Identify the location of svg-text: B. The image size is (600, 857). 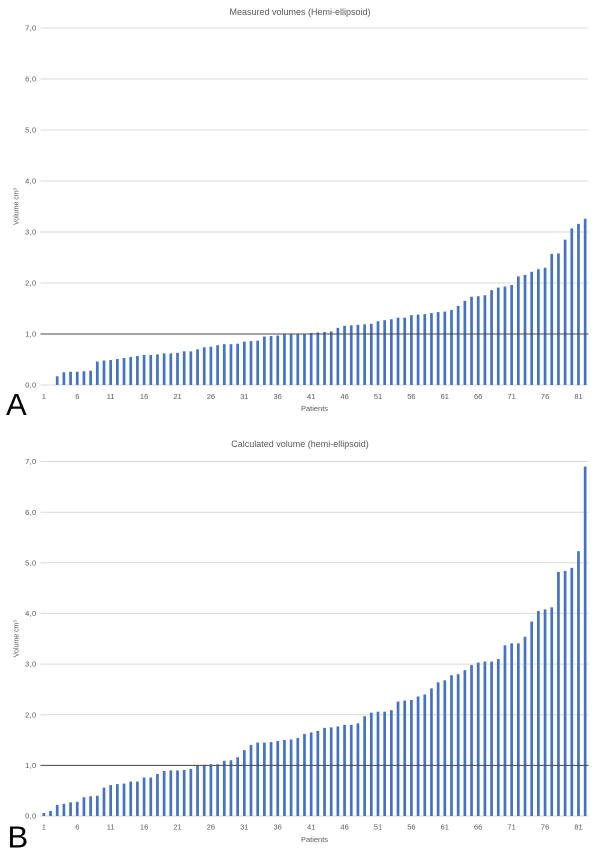
(18, 837).